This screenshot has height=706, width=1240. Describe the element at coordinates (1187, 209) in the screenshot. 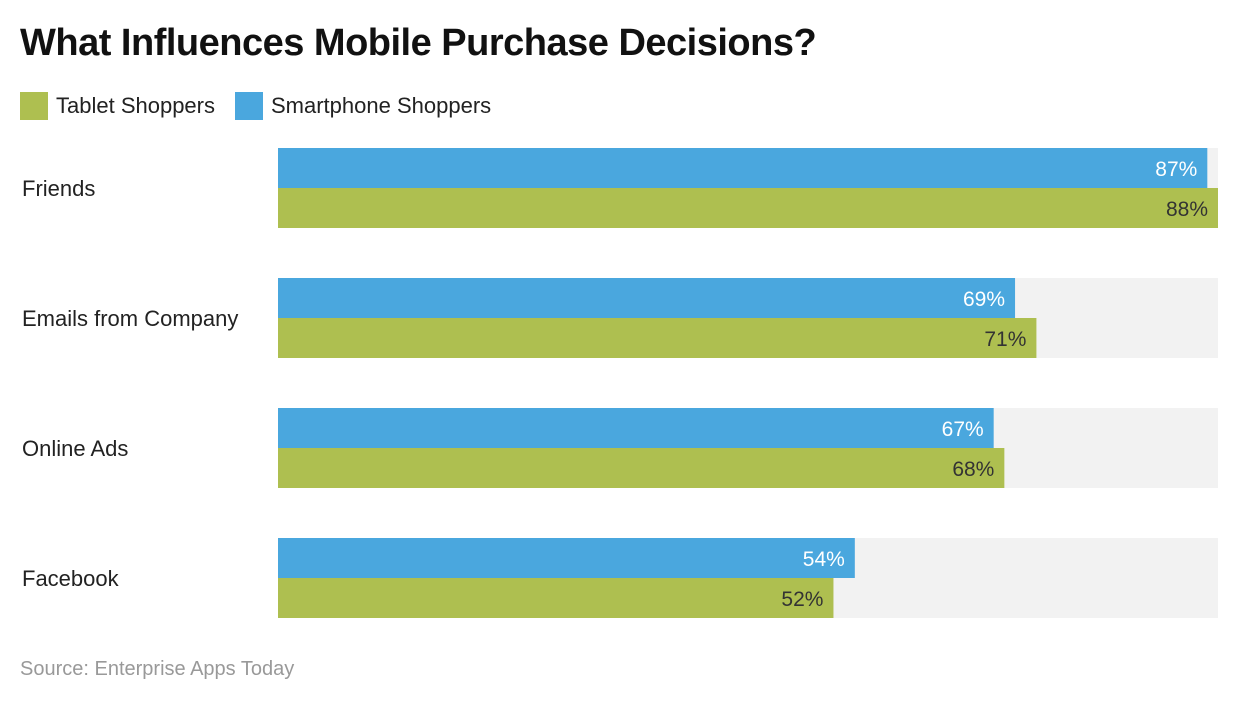

I see `data-label: 88%` at that location.